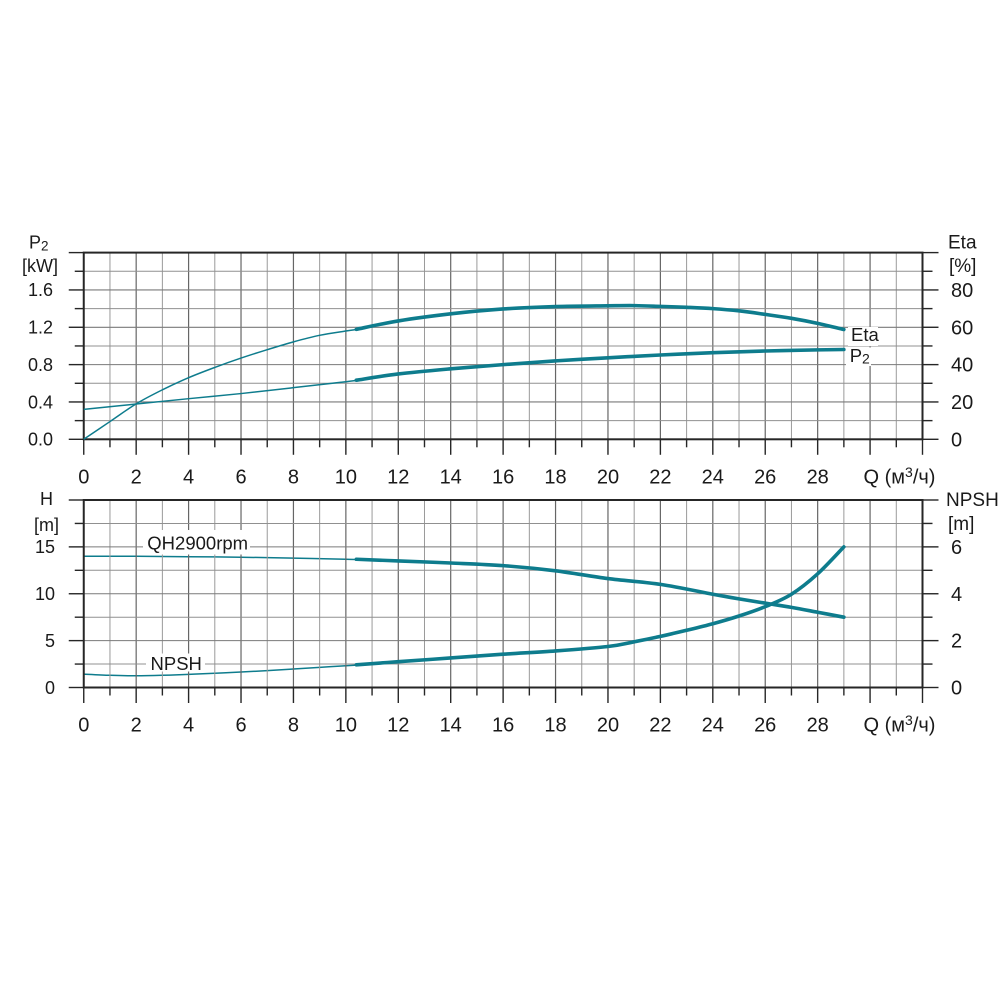  I want to click on svg-text: 80, so click(962, 291).